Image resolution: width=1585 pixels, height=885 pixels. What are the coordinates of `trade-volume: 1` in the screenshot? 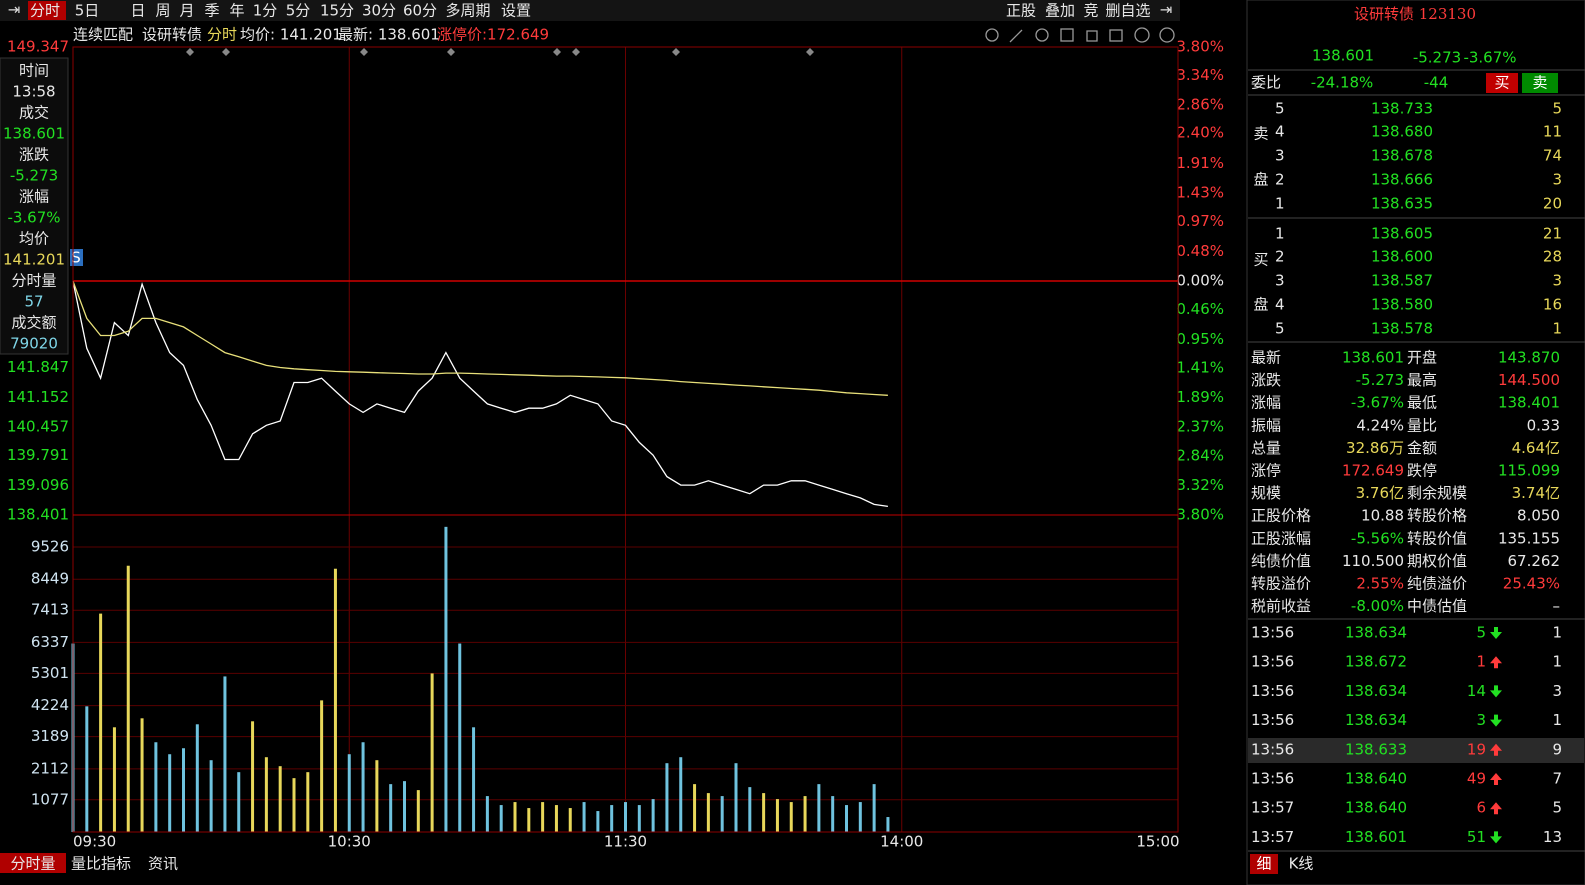 It's located at (1481, 662).